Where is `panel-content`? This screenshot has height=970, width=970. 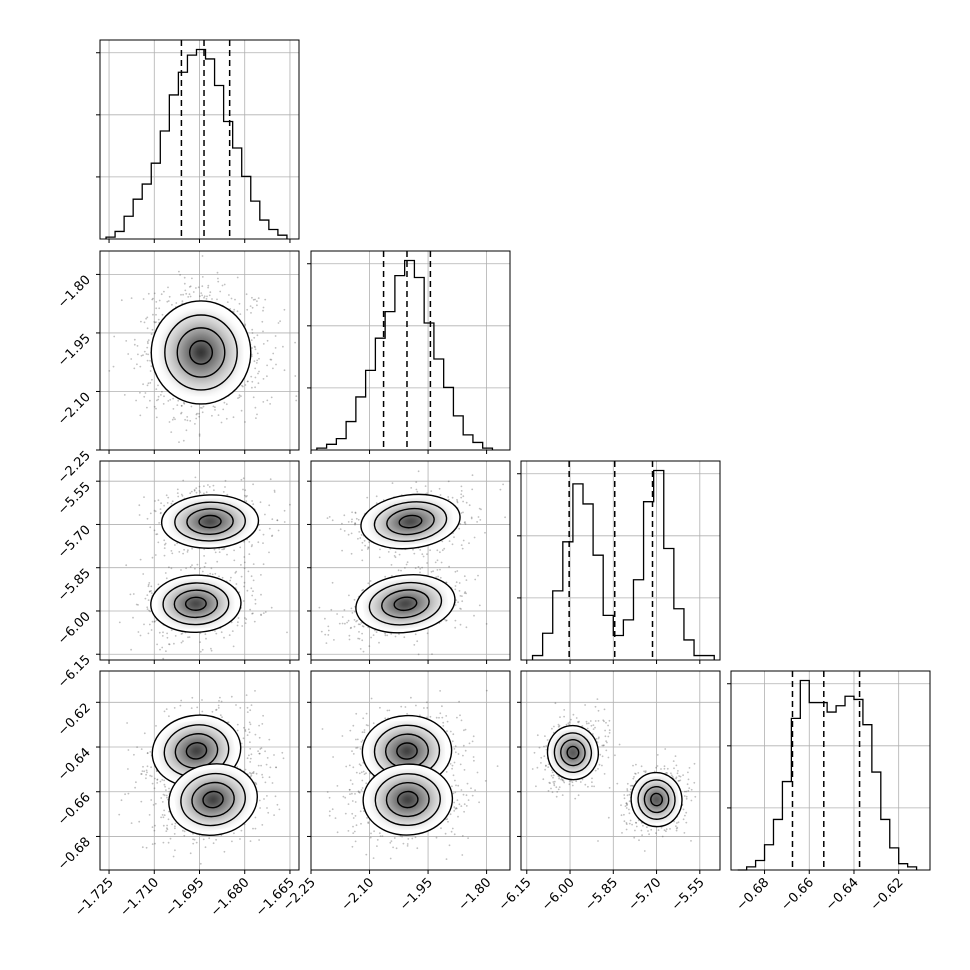
panel-content is located at coordinates (199, 560).